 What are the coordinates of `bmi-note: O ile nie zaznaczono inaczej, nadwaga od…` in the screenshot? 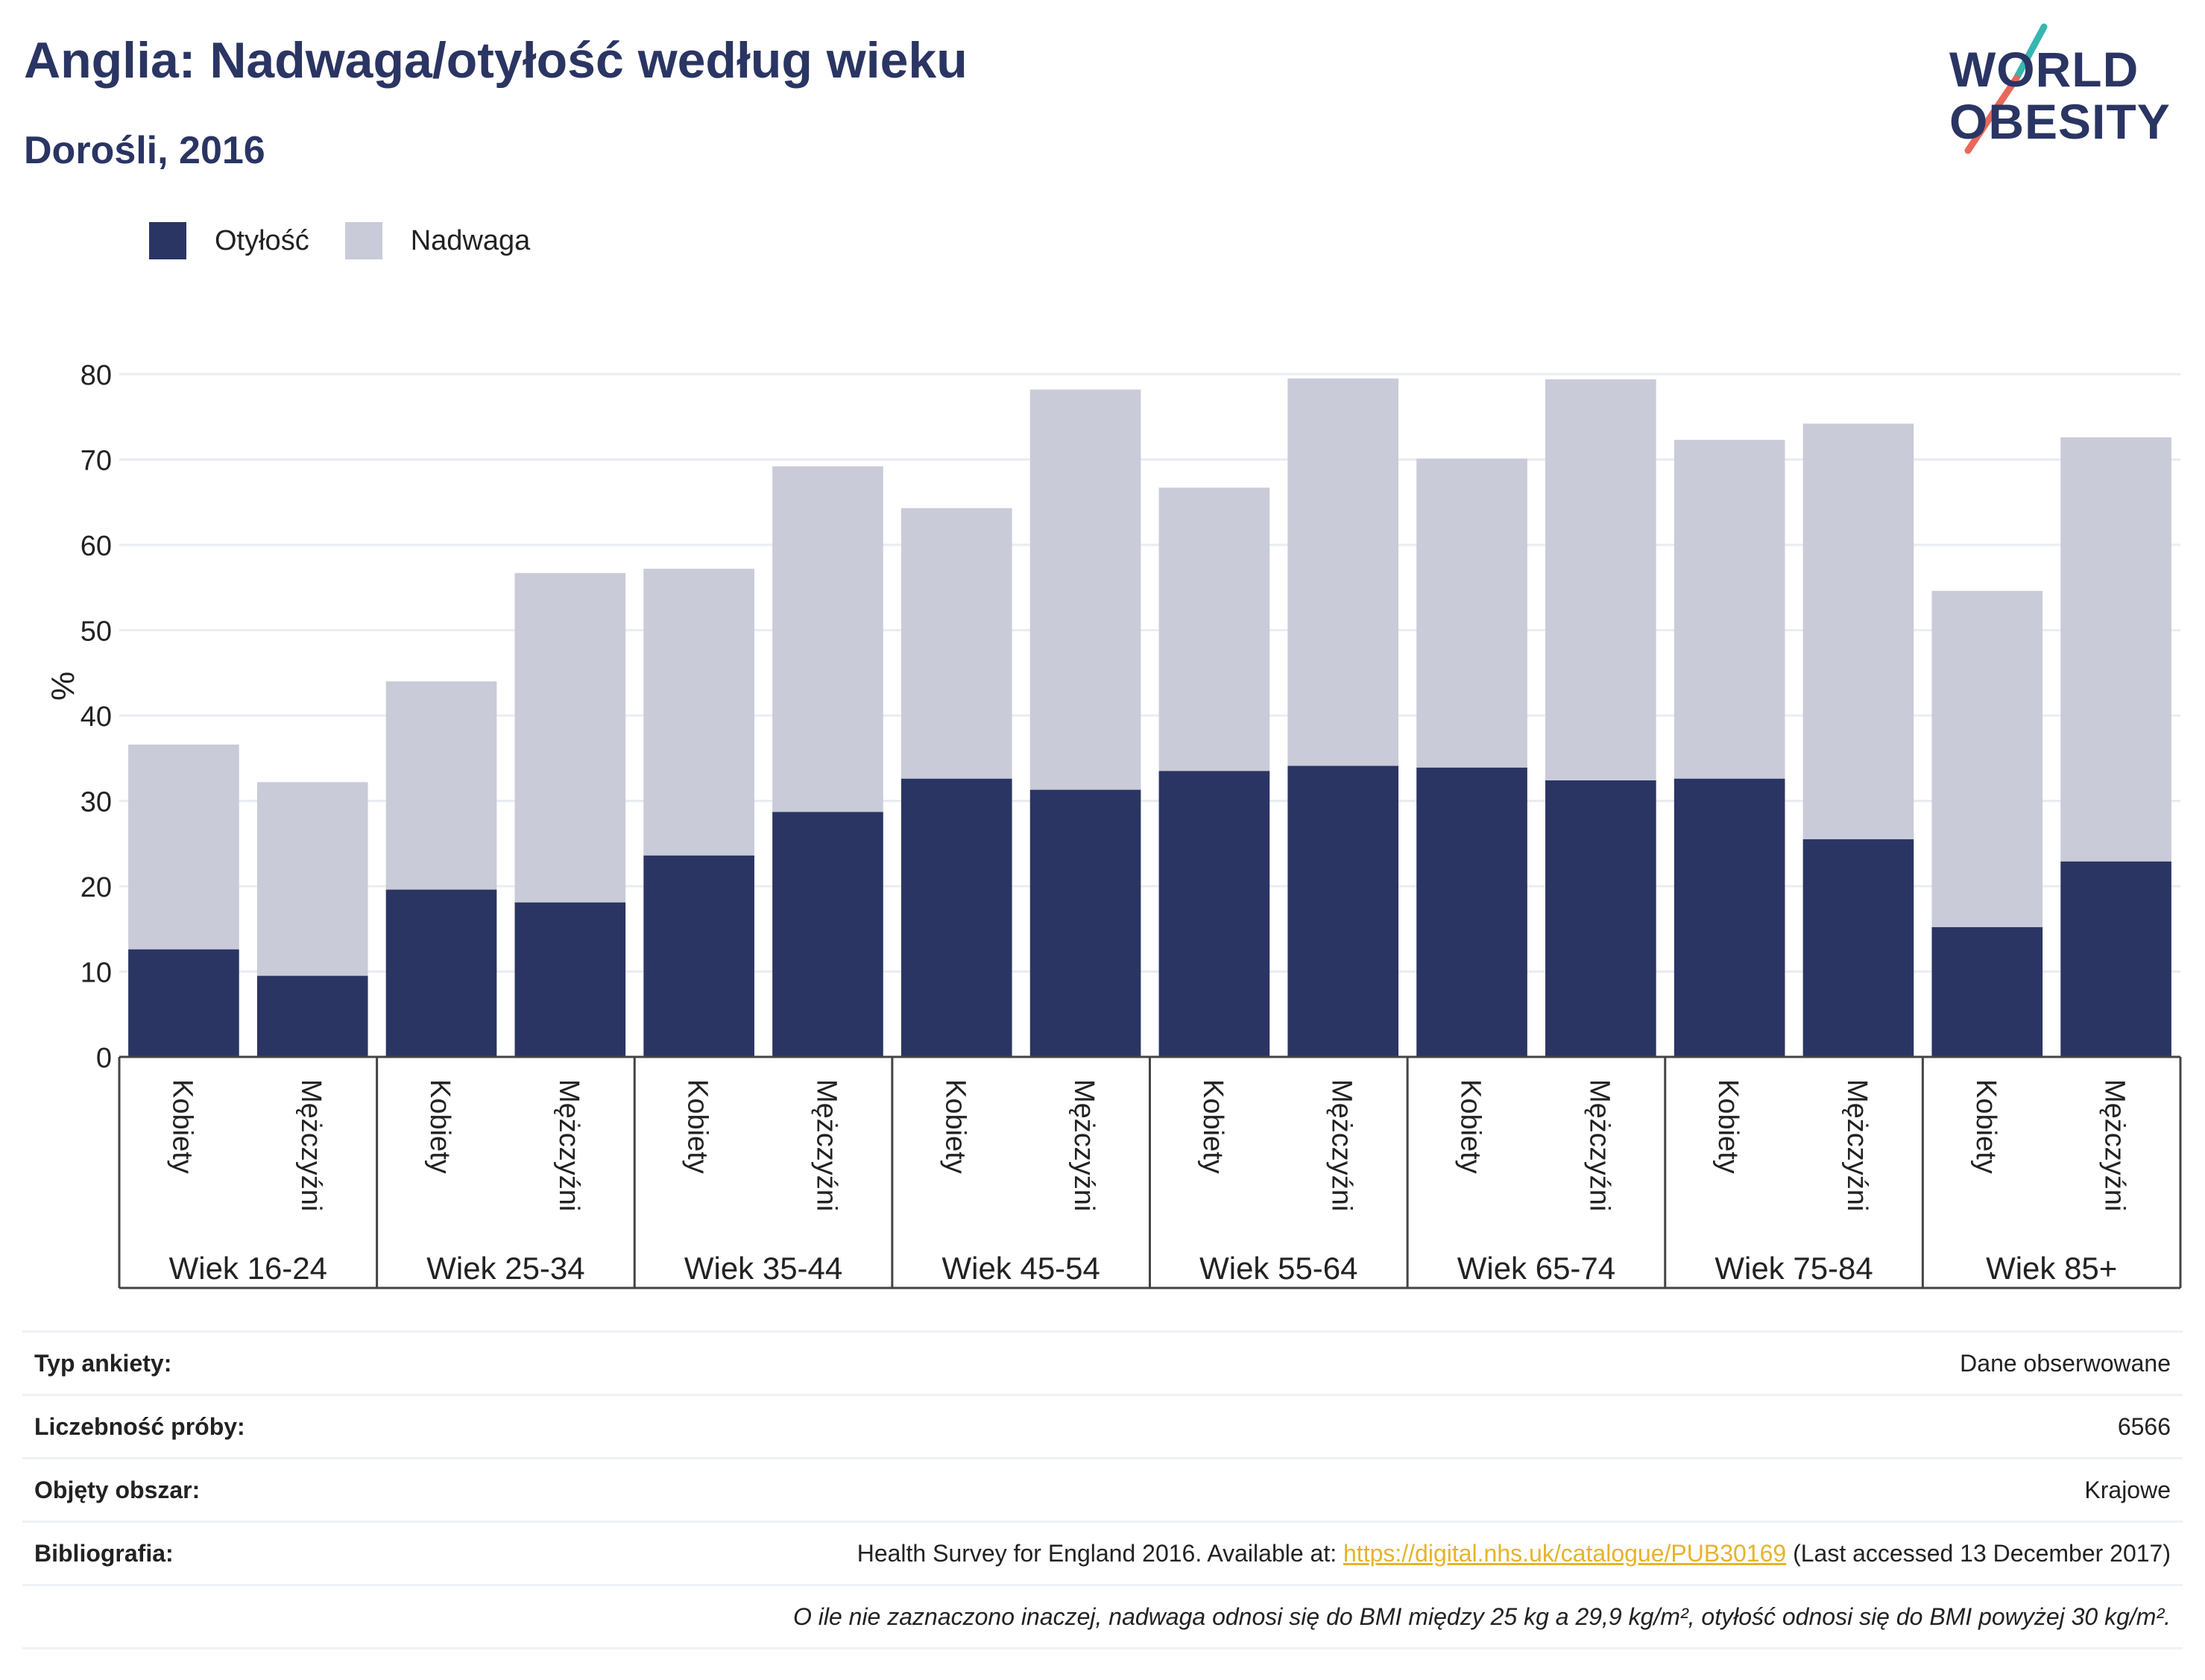 It's located at (1481, 1616).